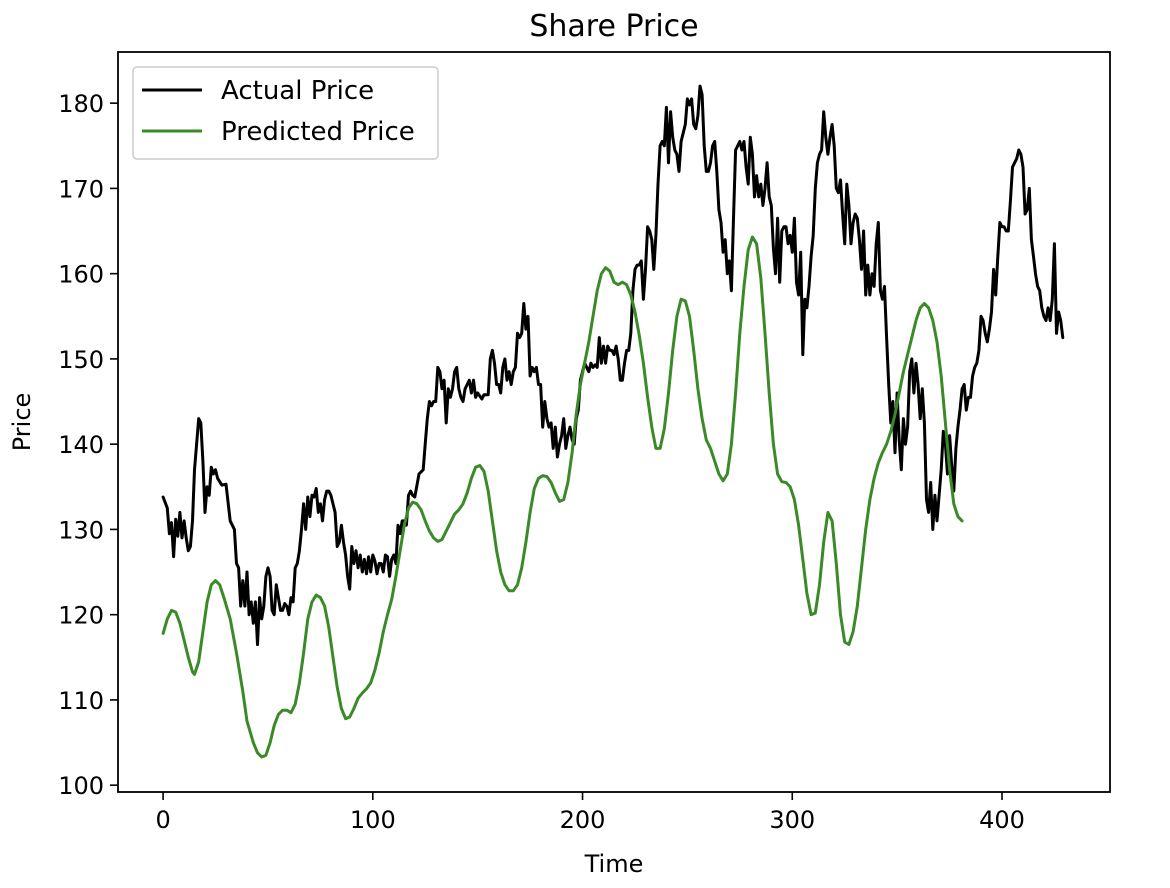  I want to click on y-tick-label: 180, so click(81, 104).